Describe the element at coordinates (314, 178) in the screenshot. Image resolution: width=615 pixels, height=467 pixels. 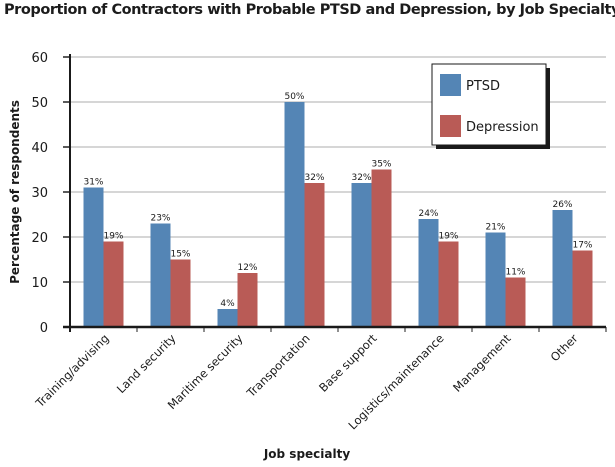
I see `data-label-depression: 32%` at that location.